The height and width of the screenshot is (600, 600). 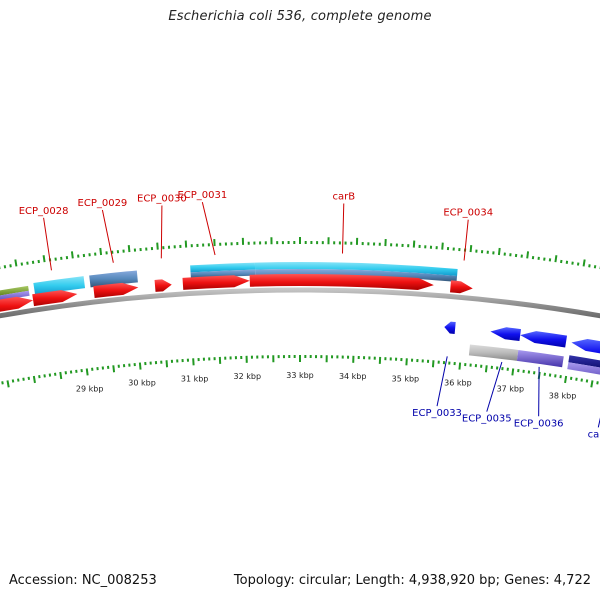 I want to click on kbp-tick-label: 38 kbp, so click(x=563, y=396).